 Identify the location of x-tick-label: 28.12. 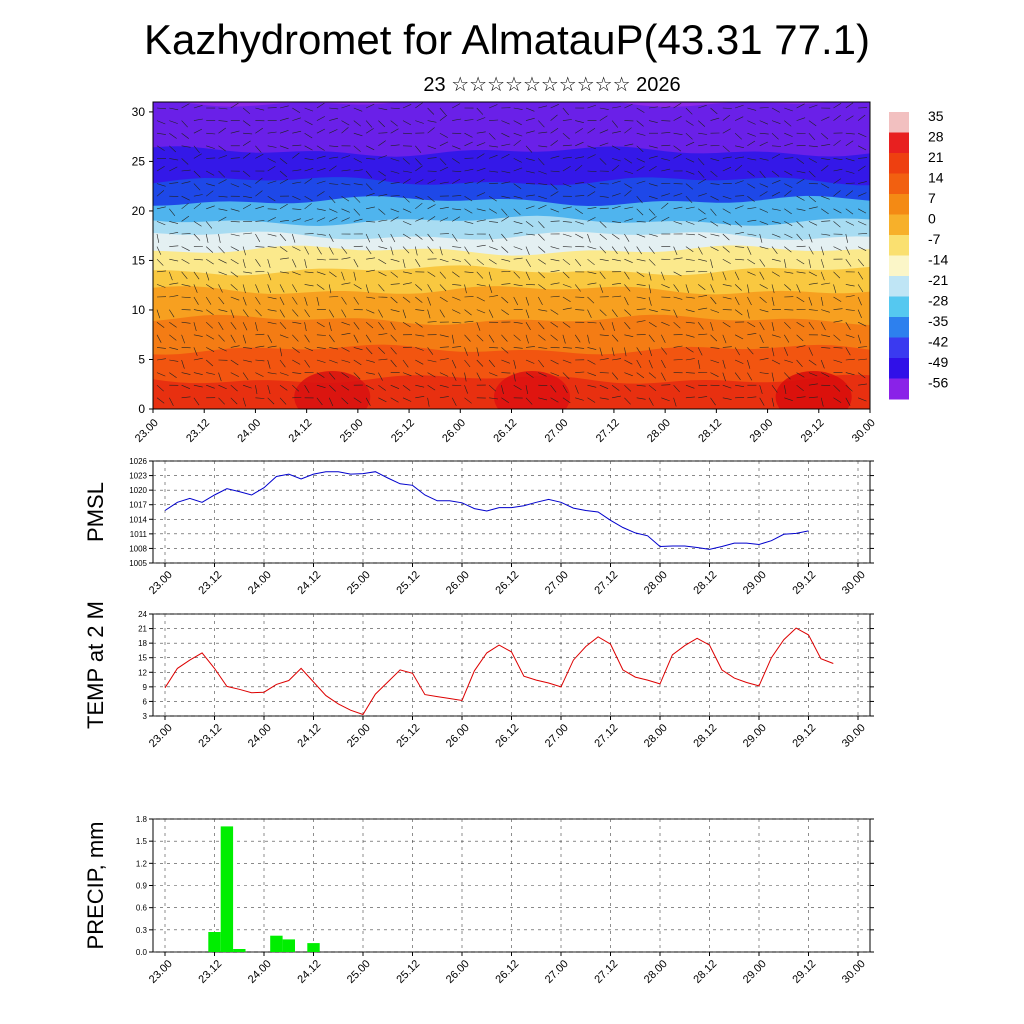
(710, 431).